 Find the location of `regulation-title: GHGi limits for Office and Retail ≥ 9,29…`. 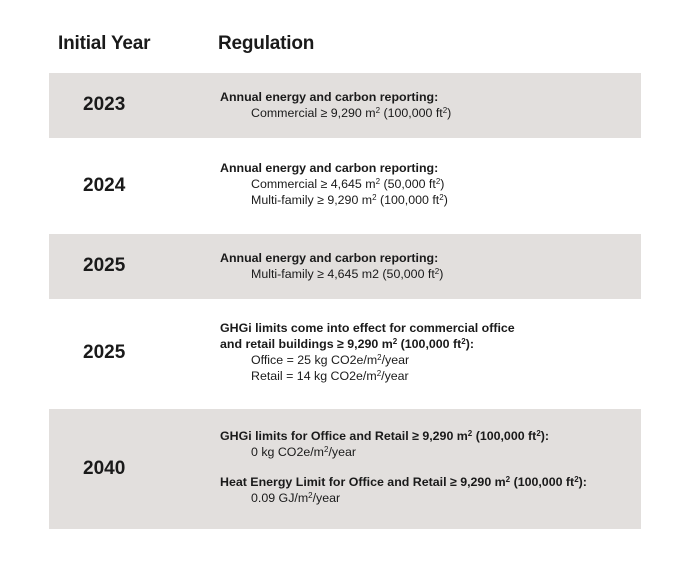

regulation-title: GHGi limits for Office and Retail ≥ 9,29… is located at coordinates (385, 436).